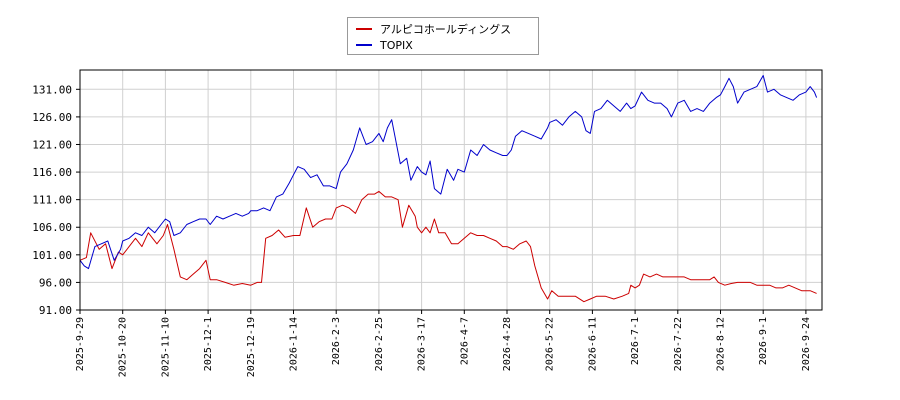 This screenshot has width=900, height=400. I want to click on x-tick-label: 2026-7-1, so click(635, 341).